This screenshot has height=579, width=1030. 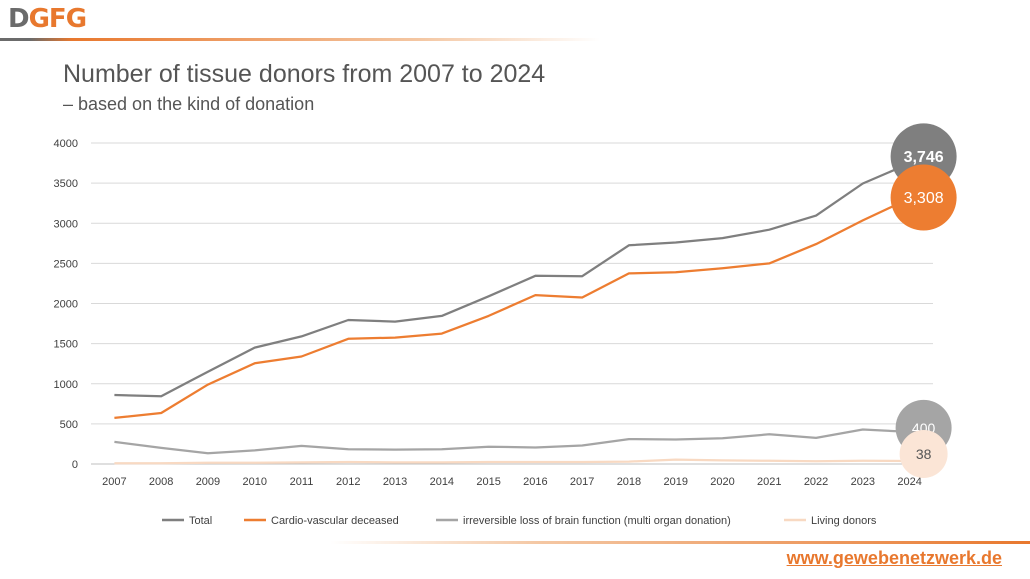 I want to click on x-tick-label: 2023, so click(x=863, y=482).